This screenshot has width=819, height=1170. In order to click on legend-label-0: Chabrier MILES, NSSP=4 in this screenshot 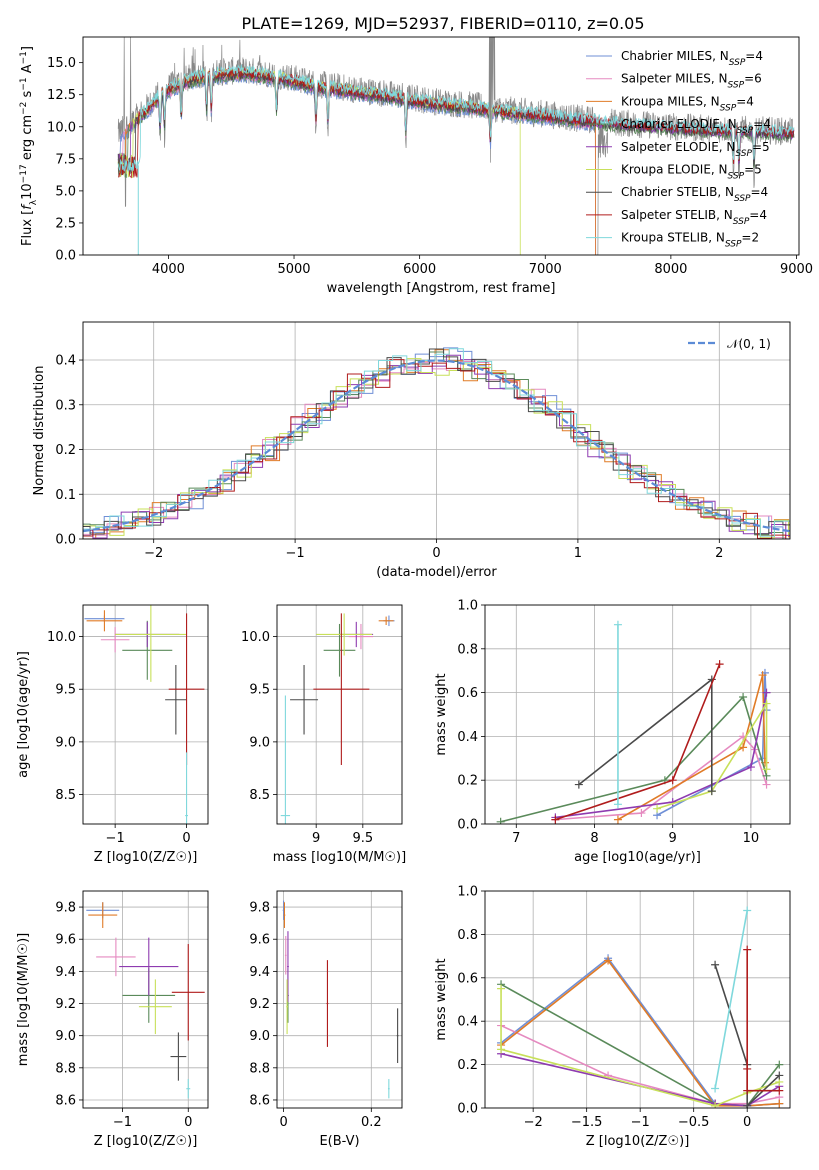, I will do `click(692, 58)`.